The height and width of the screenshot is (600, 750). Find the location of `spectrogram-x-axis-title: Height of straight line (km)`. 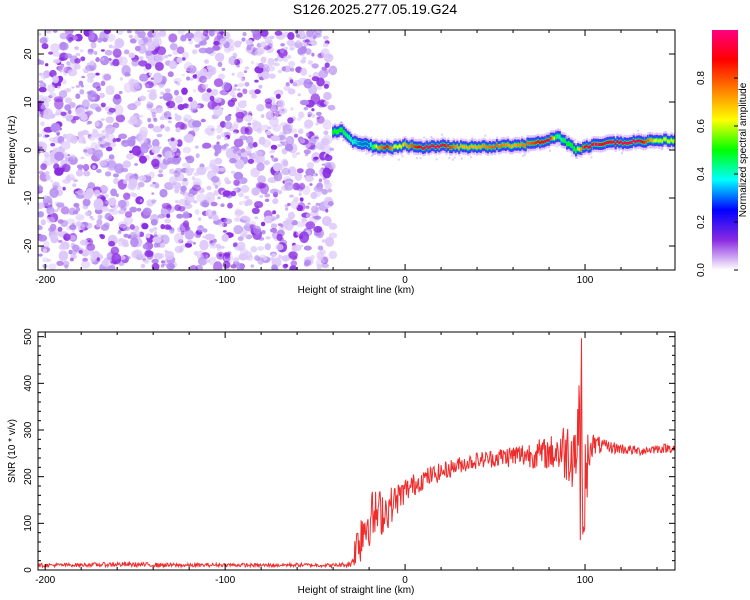

spectrogram-x-axis-title: Height of straight line (km) is located at coordinates (356, 290).